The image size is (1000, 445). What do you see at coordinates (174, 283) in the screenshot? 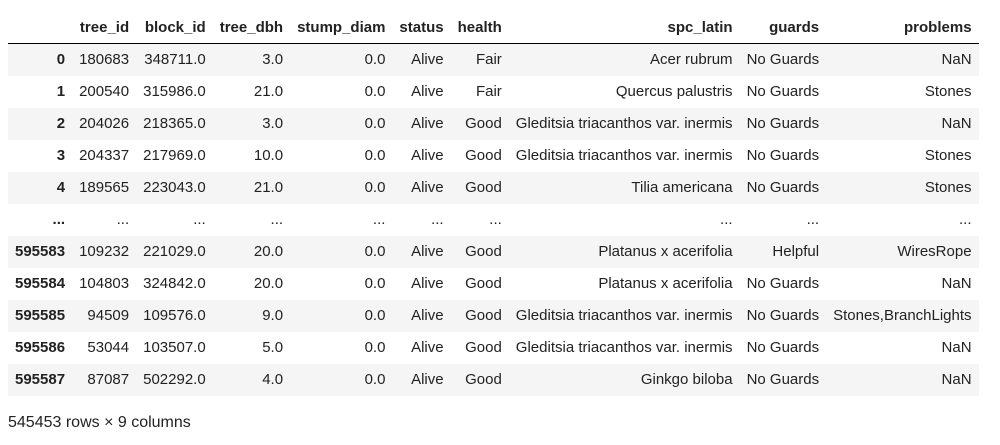
I see `cell-block-id: 324842.0` at bounding box center [174, 283].